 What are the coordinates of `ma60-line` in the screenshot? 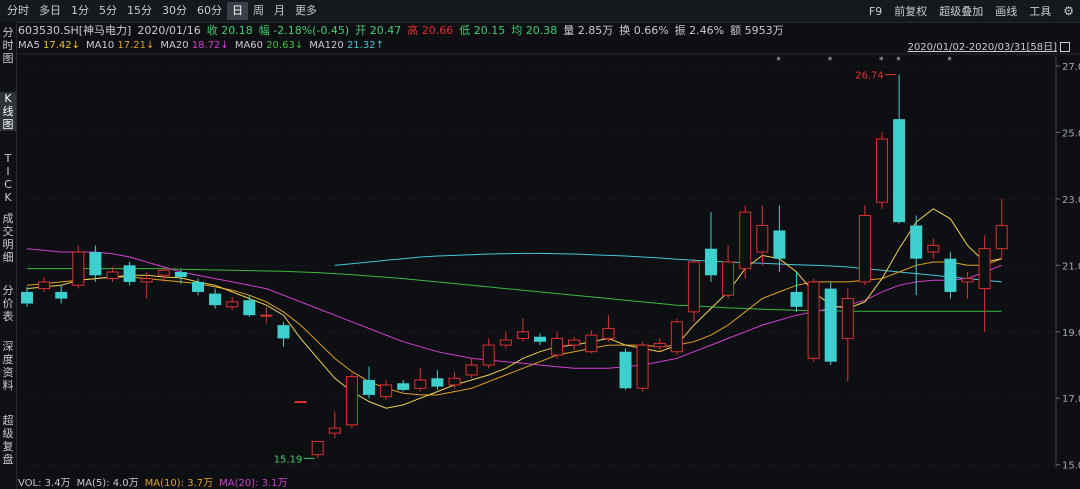 It's located at (514, 290).